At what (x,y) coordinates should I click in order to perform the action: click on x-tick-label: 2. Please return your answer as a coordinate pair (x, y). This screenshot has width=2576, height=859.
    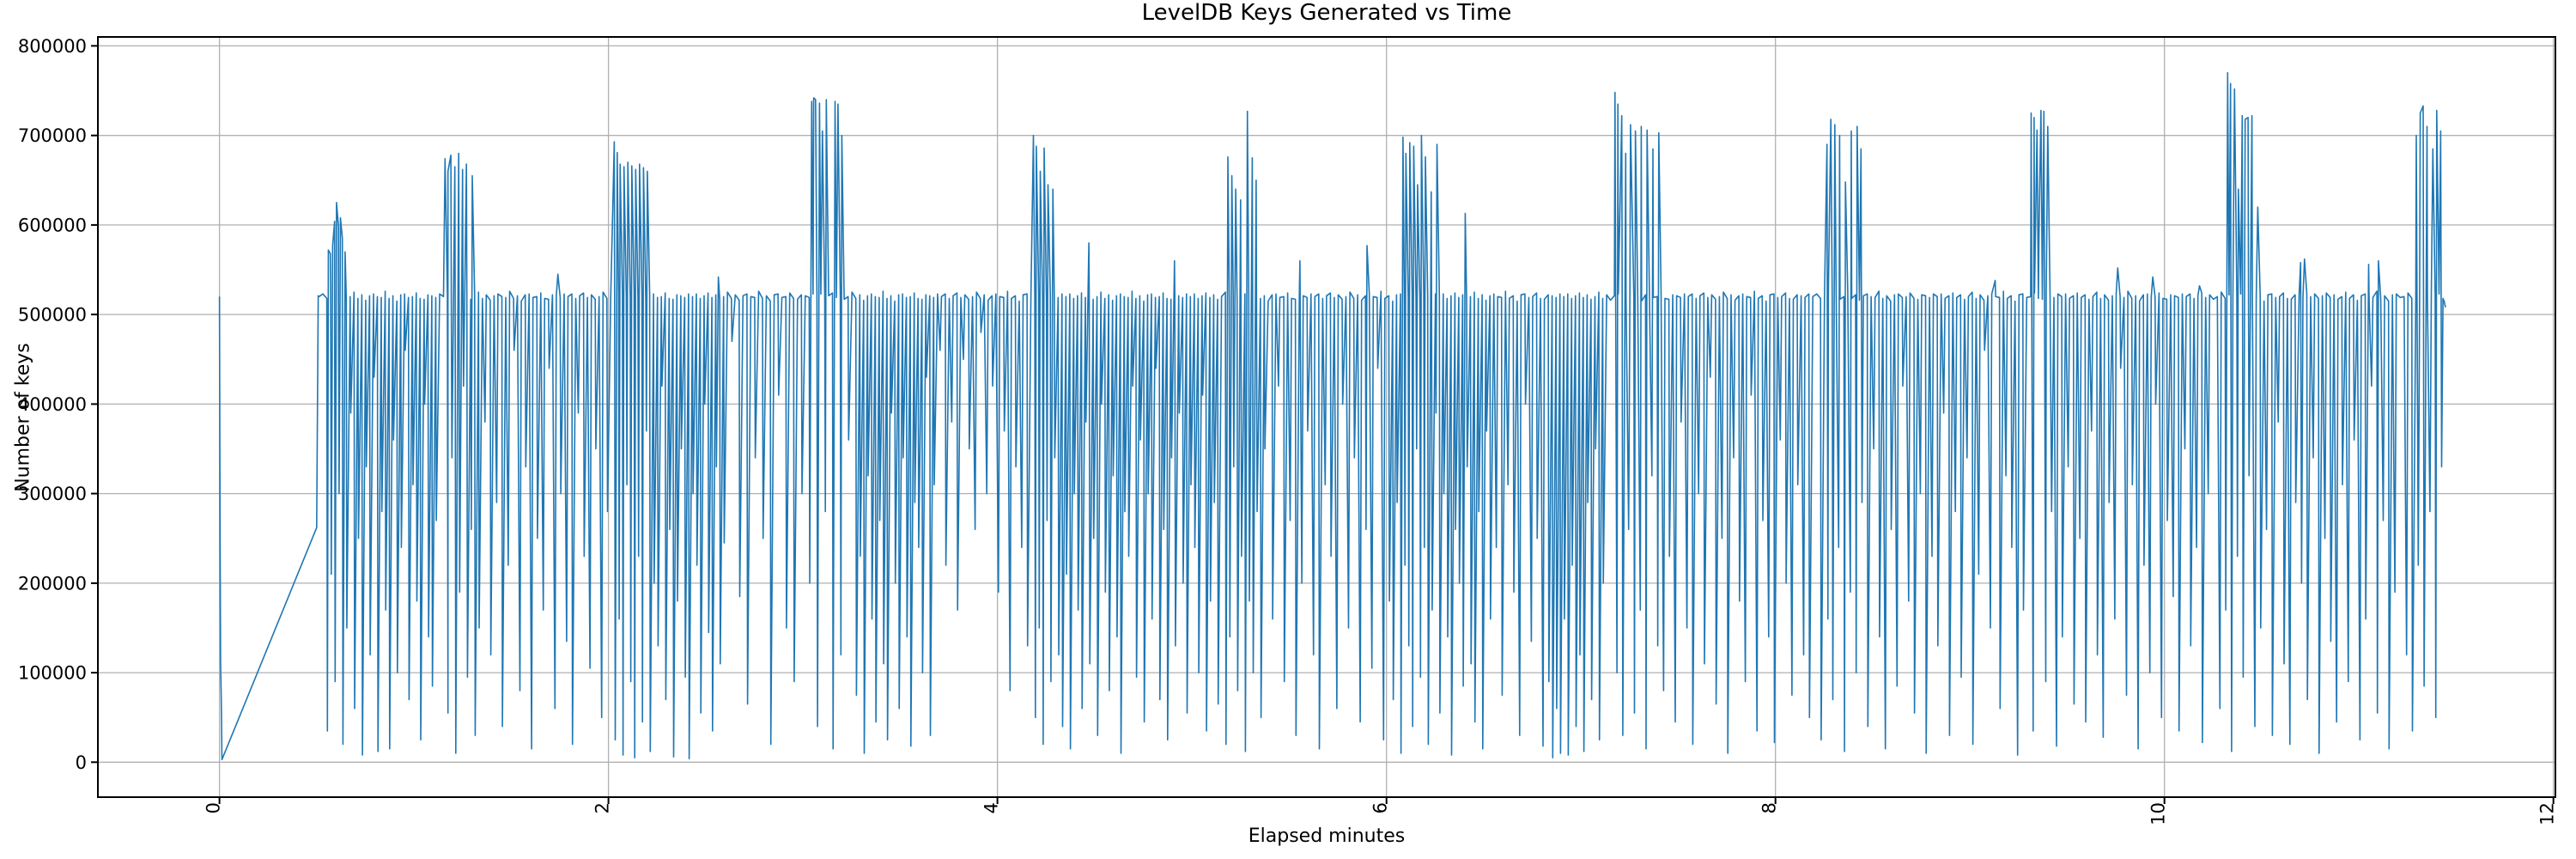
    Looking at the image, I should click on (602, 808).